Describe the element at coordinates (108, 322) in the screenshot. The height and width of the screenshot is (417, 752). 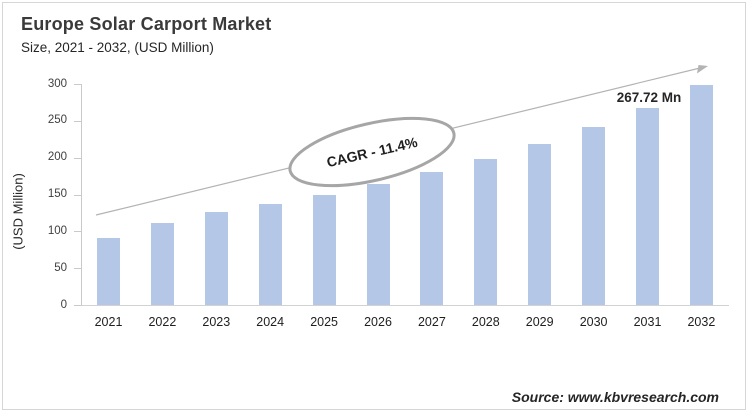
I see `x-tick-label-2021: 2021` at that location.